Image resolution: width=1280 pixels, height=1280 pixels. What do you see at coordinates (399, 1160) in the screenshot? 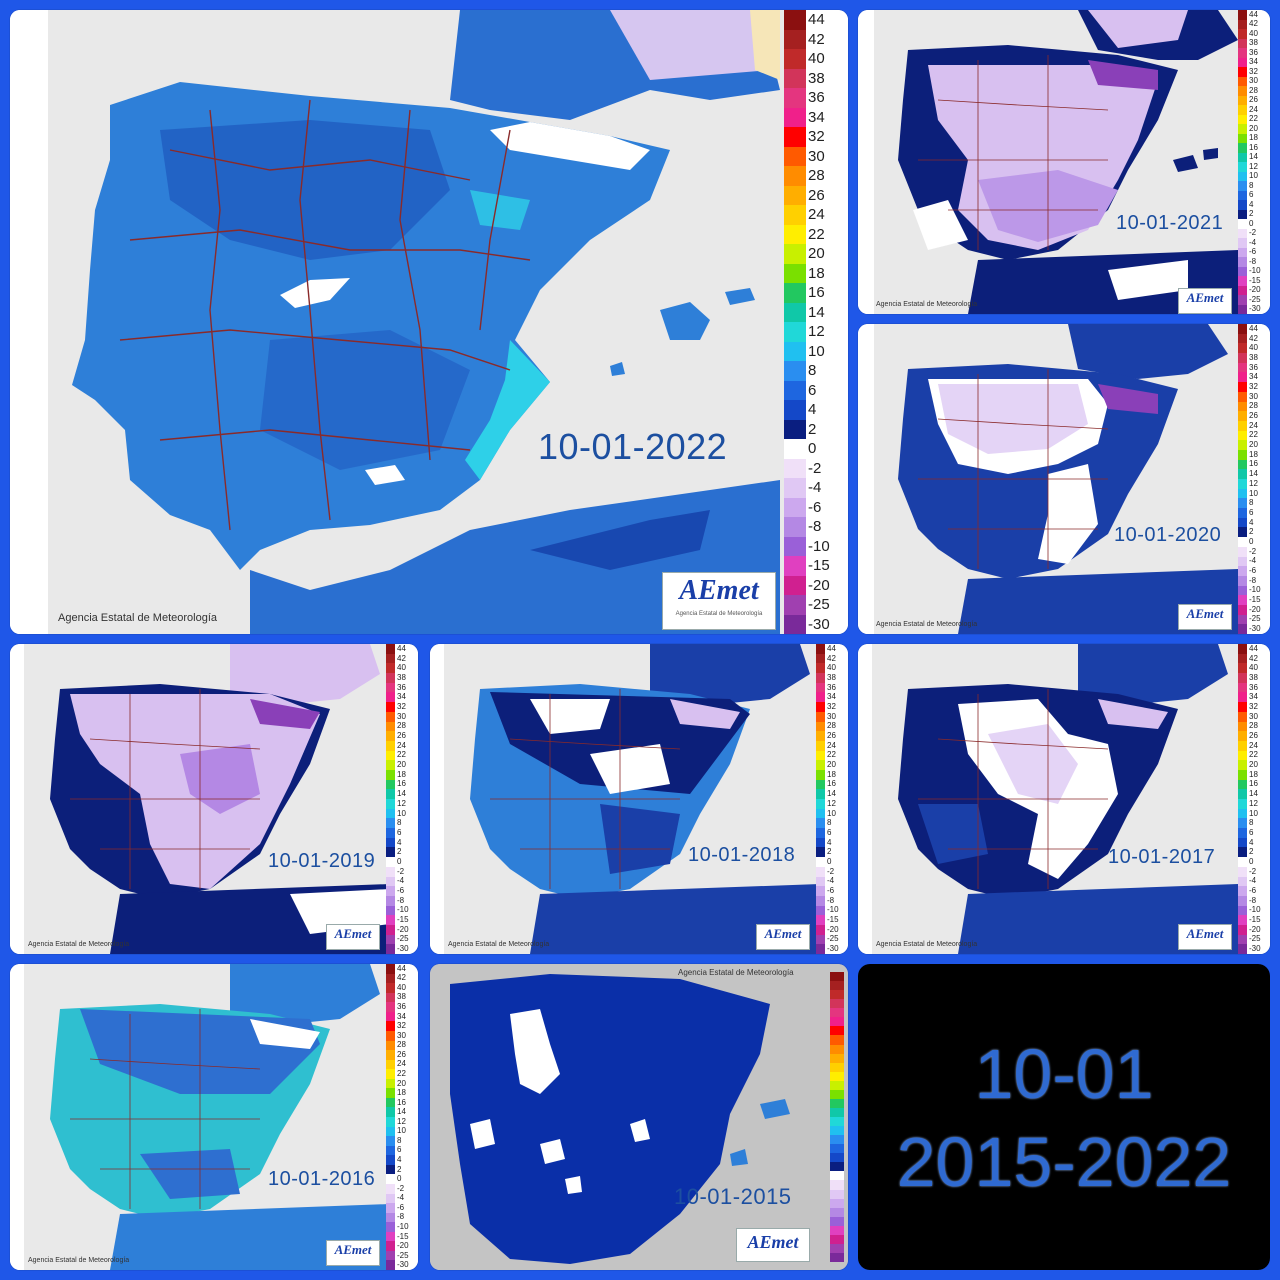
I see `legend-label: 4` at bounding box center [399, 1160].